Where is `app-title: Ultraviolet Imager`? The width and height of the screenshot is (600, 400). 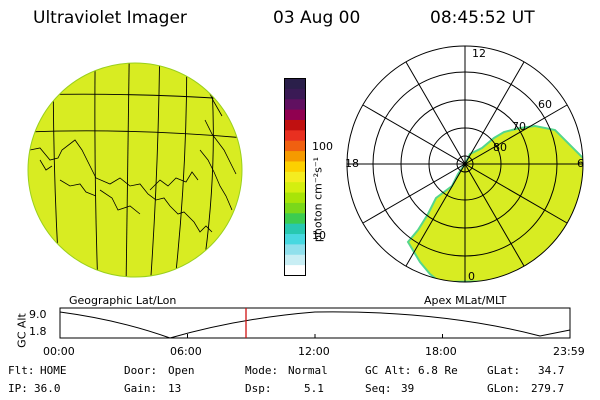 app-title: Ultraviolet Imager is located at coordinates (110, 18).